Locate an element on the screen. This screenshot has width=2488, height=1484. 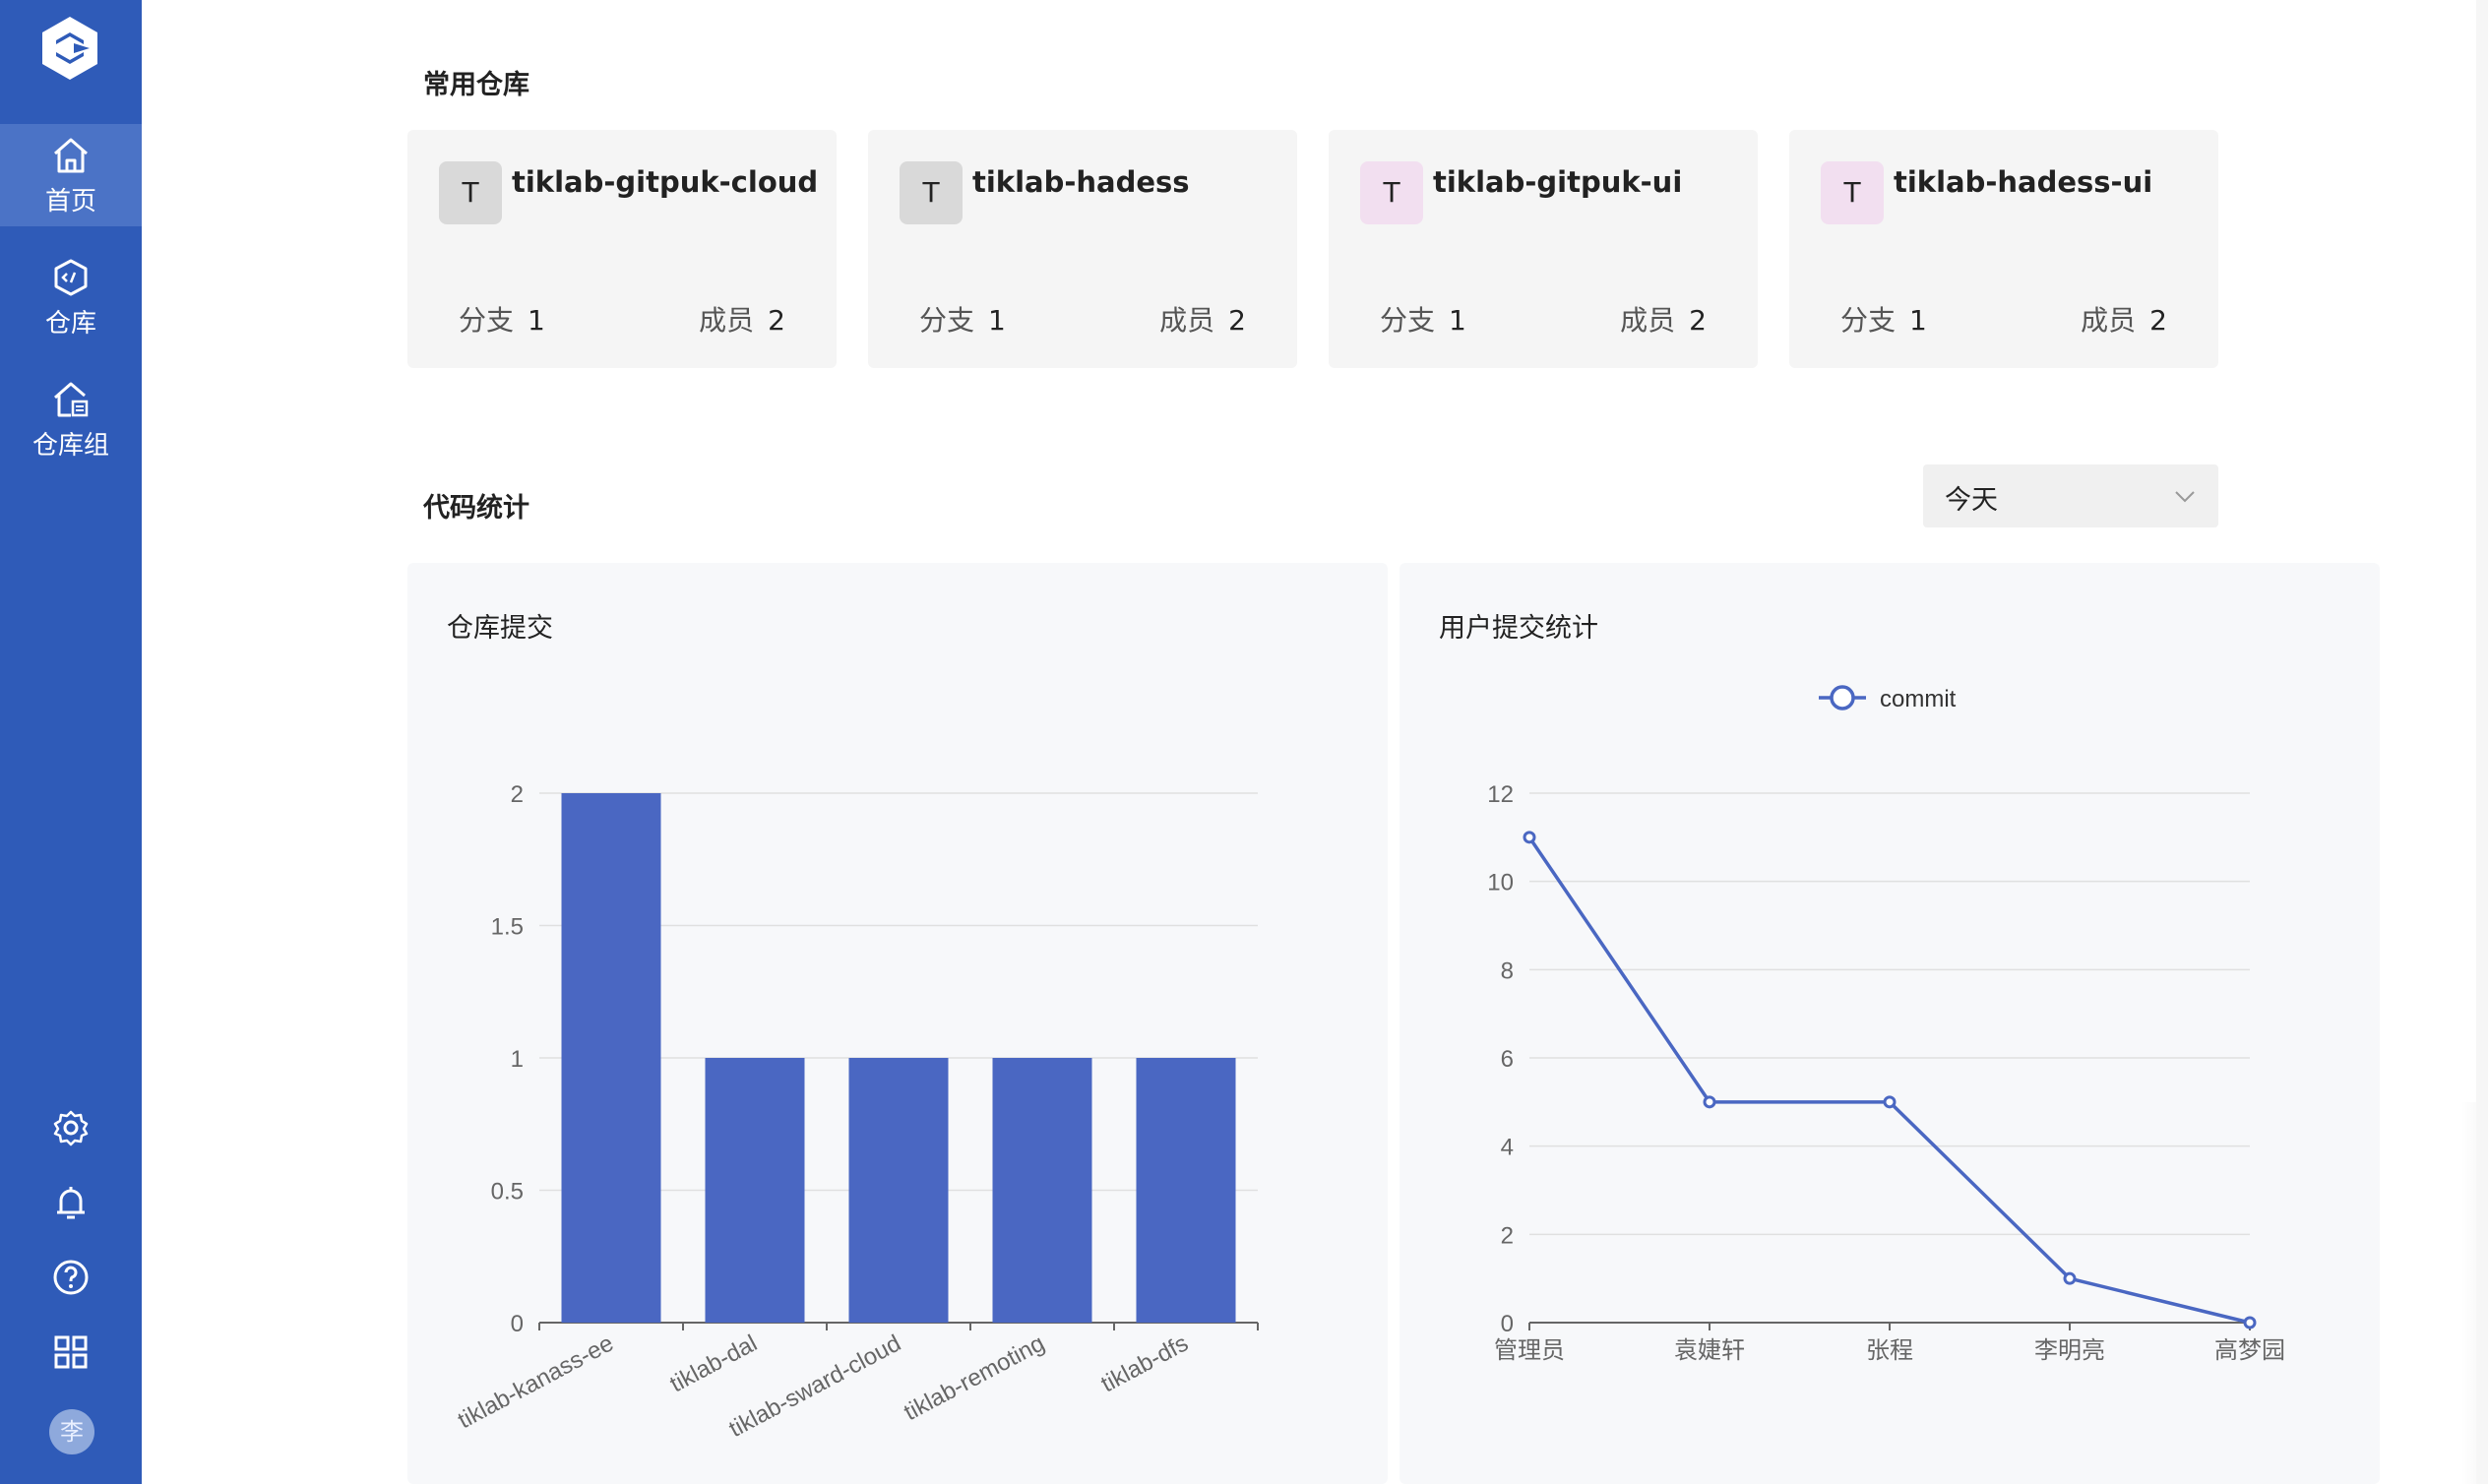
x-tick-label: tiklab-kanass-ee is located at coordinates (536, 1382).